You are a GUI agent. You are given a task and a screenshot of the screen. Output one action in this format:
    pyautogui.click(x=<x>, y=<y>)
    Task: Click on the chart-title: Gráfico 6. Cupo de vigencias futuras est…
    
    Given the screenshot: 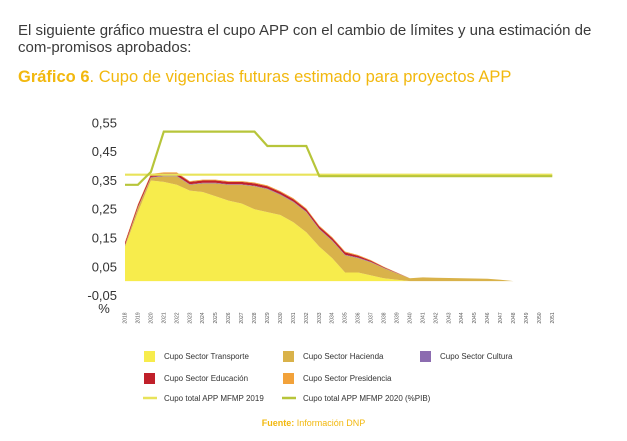 What is the action you would take?
    pyautogui.click(x=264, y=77)
    